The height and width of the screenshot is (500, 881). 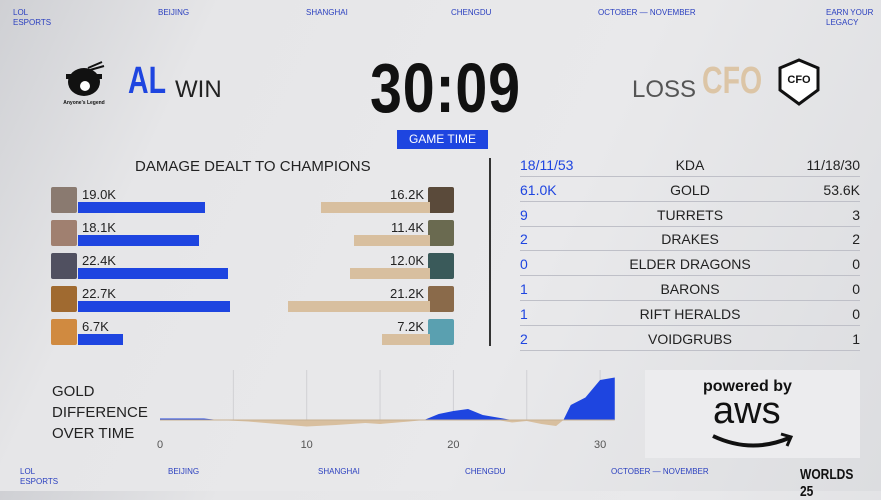 What do you see at coordinates (841, 189) in the screenshot?
I see `stat-right-value: 53.6K` at bounding box center [841, 189].